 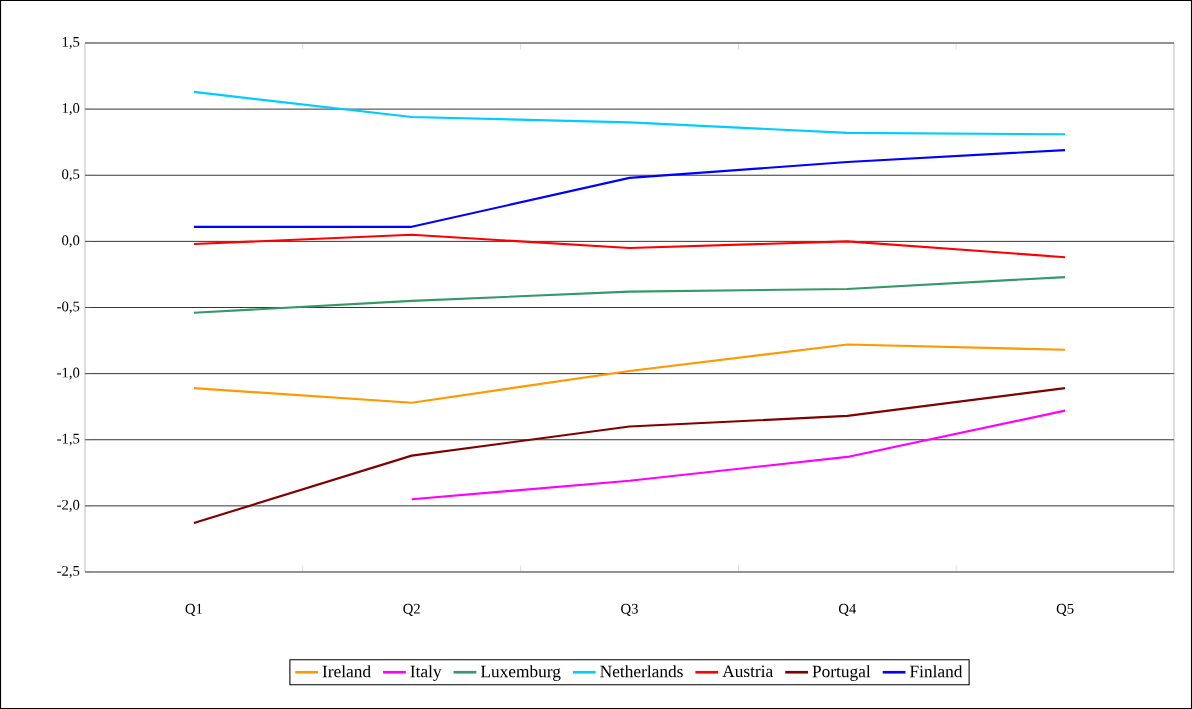 What do you see at coordinates (68, 373) in the screenshot?
I see `y-tick-label: -1,0` at bounding box center [68, 373].